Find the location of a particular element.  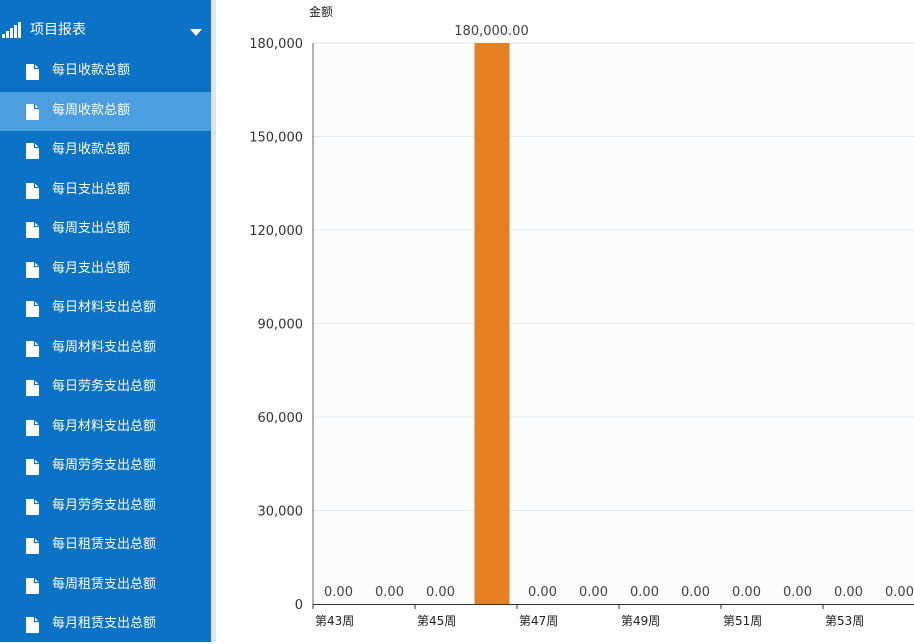

y-tick-label: 180,000 is located at coordinates (276, 44).